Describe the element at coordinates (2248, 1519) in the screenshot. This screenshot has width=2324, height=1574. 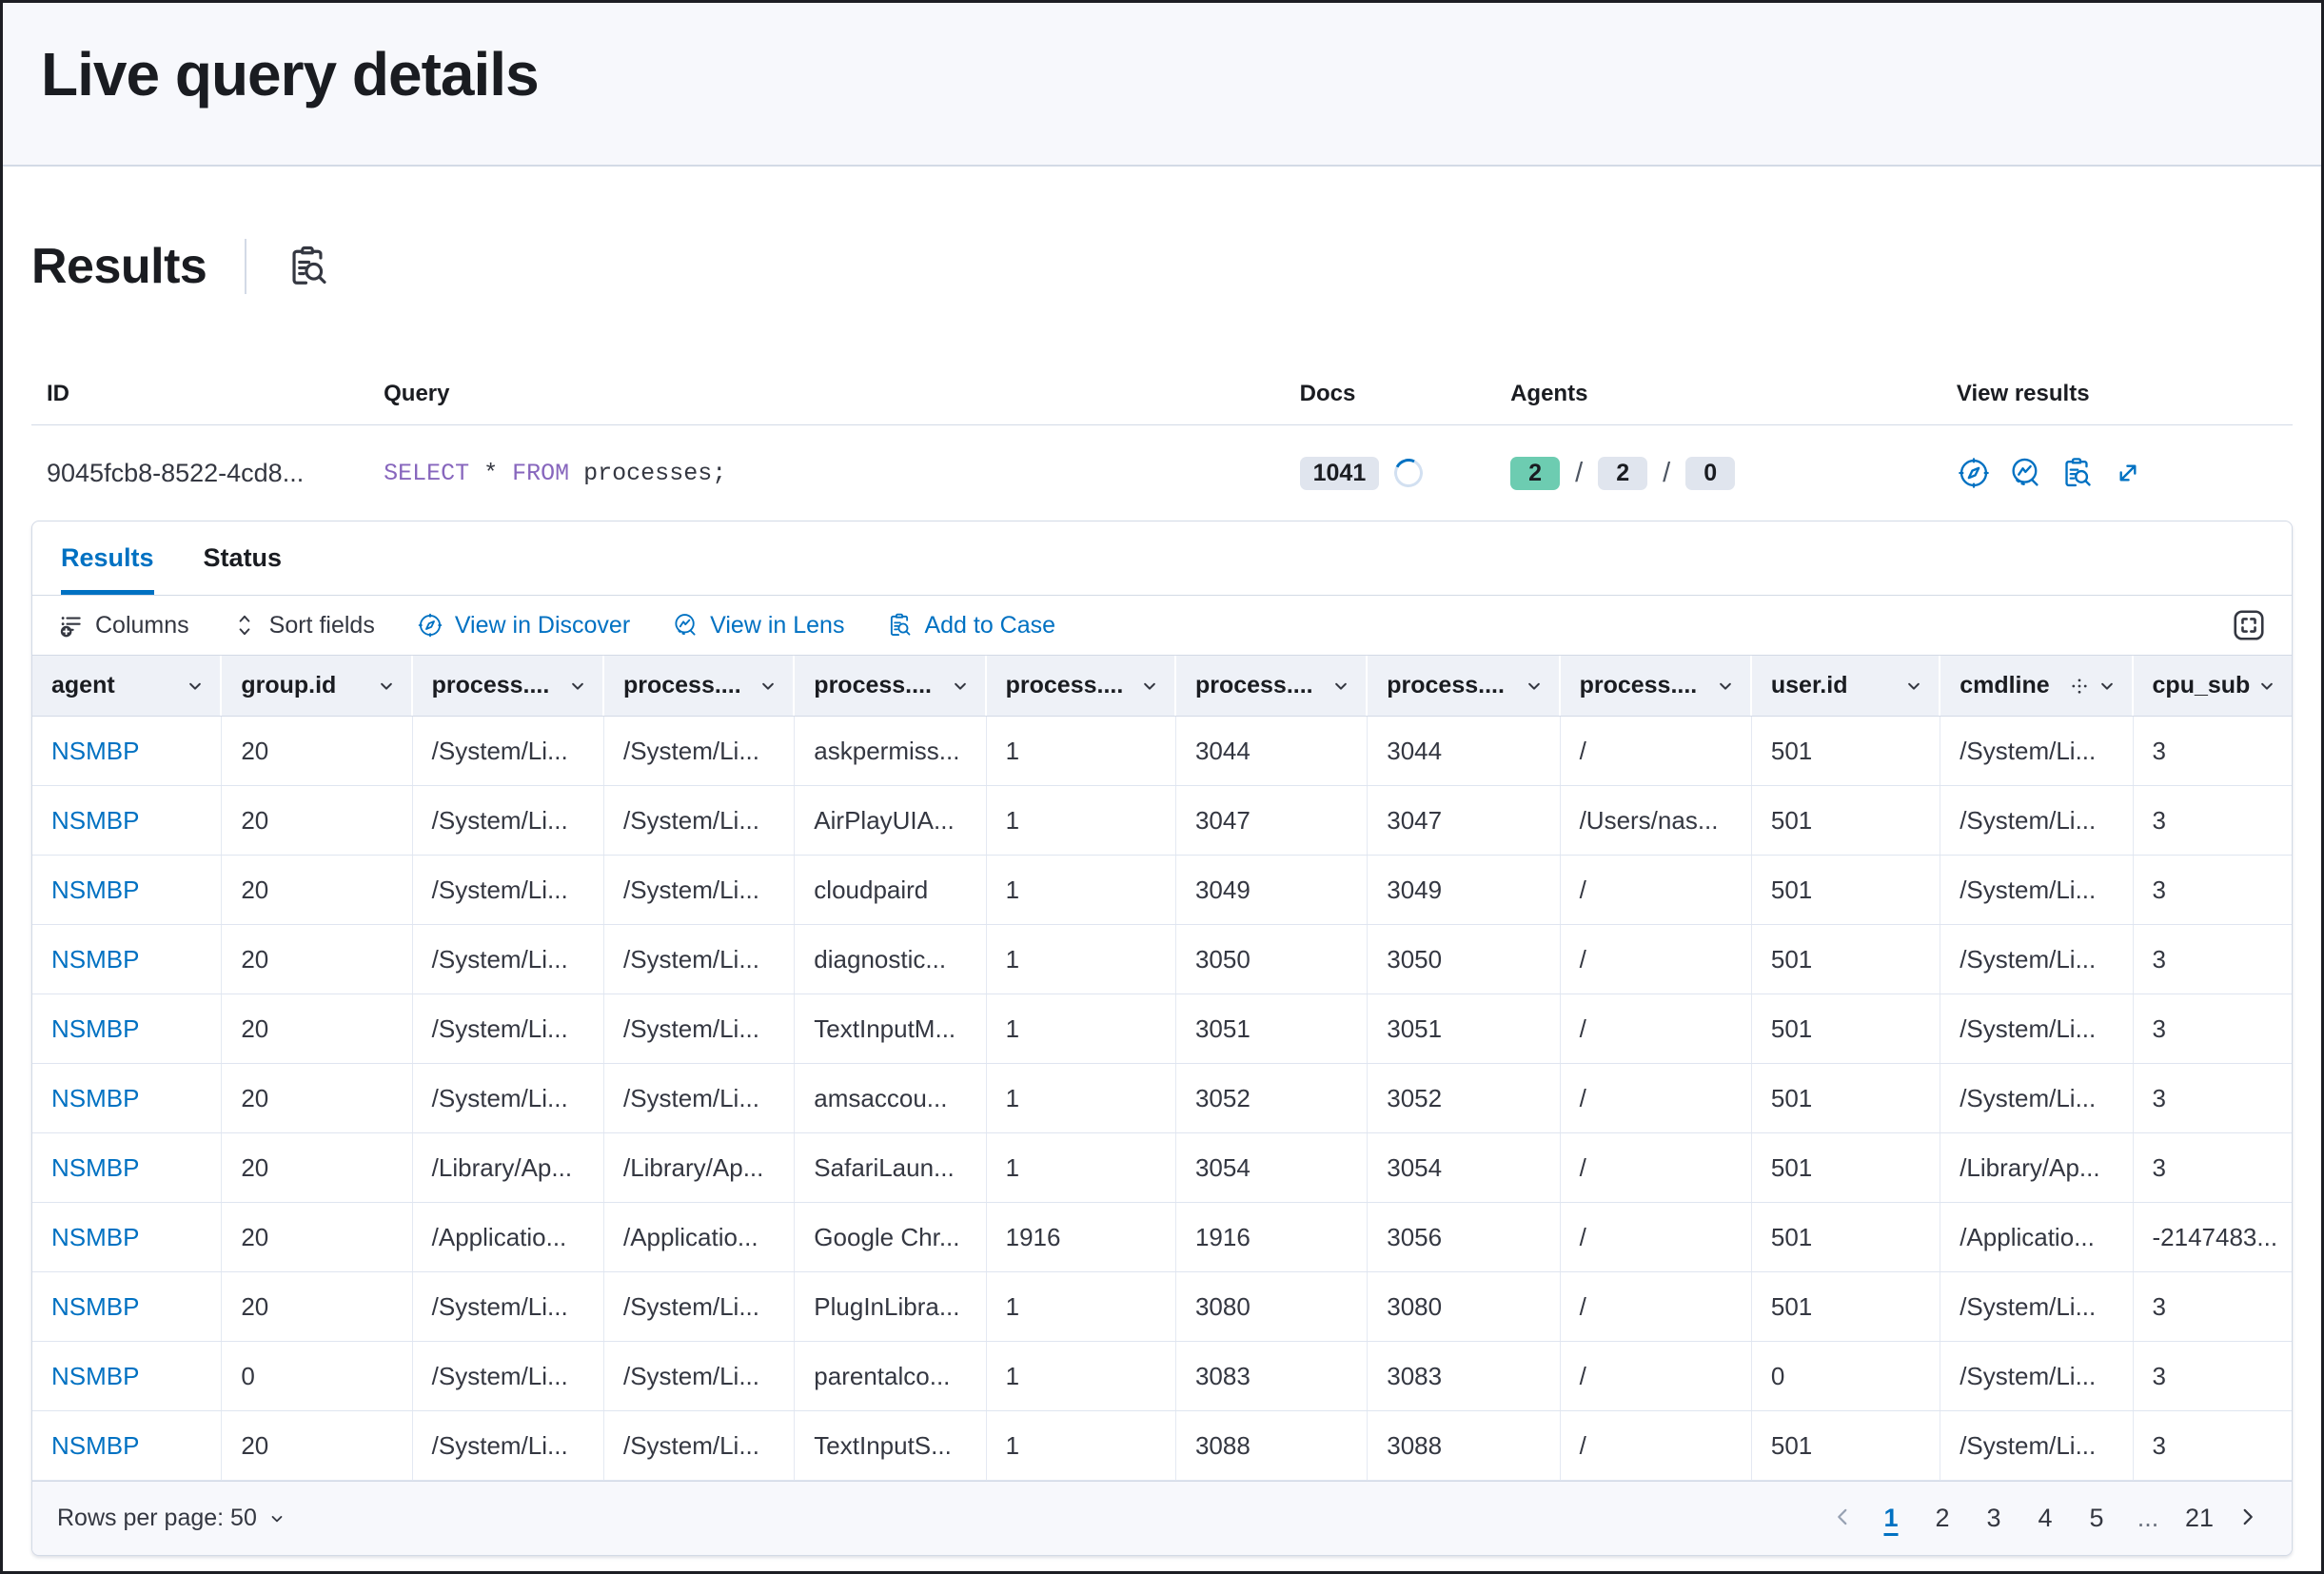
I see `next-page-button` at that location.